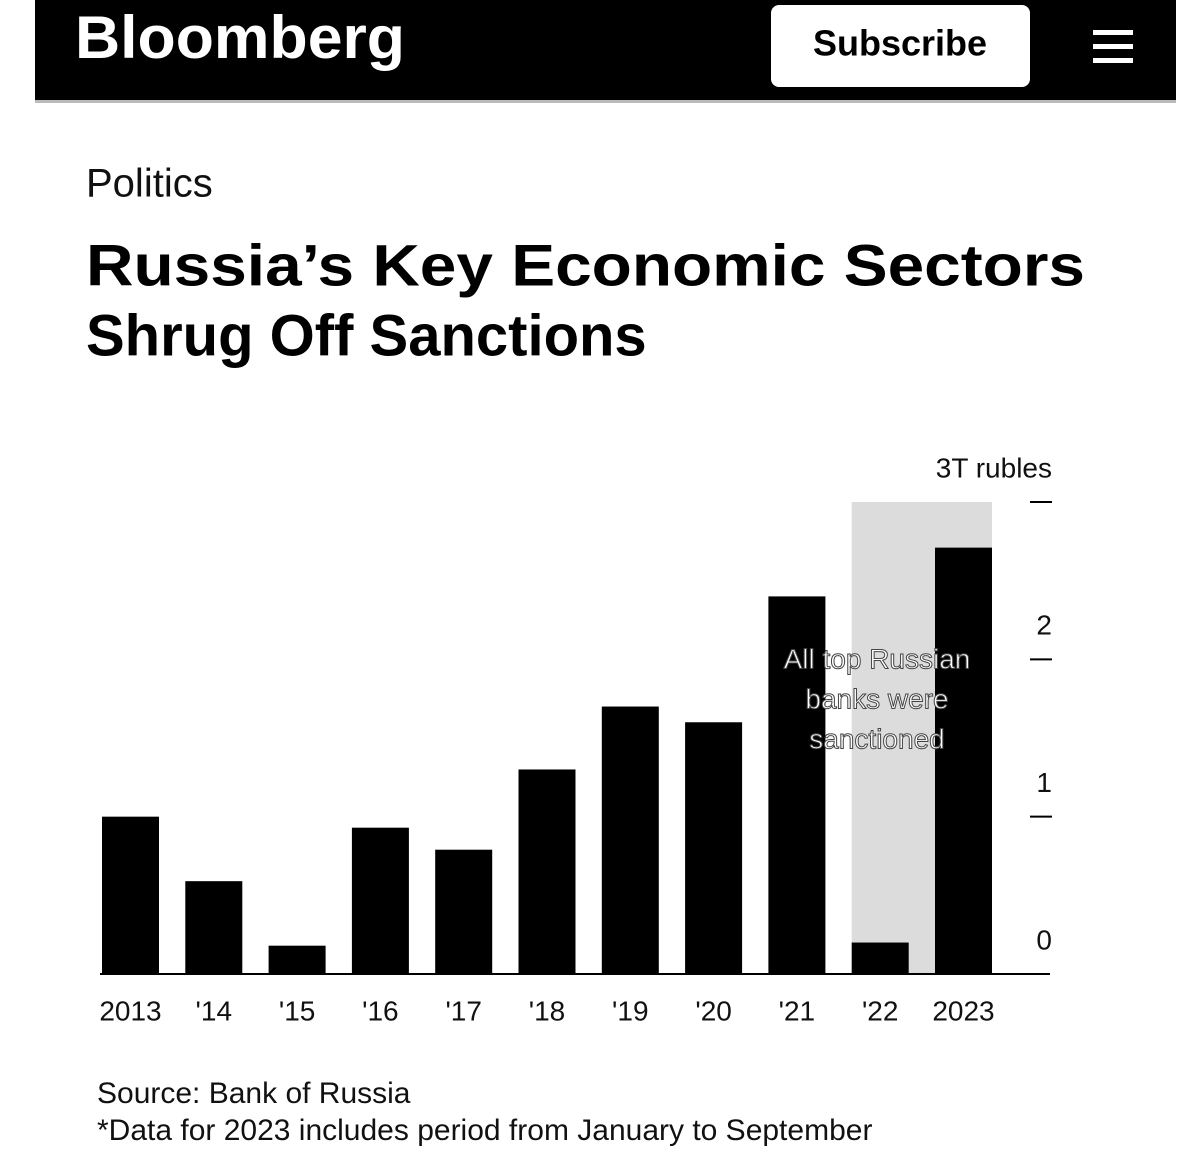 The width and height of the screenshot is (1200, 1171). I want to click on brand-logo: Bloomberg, so click(240, 37).